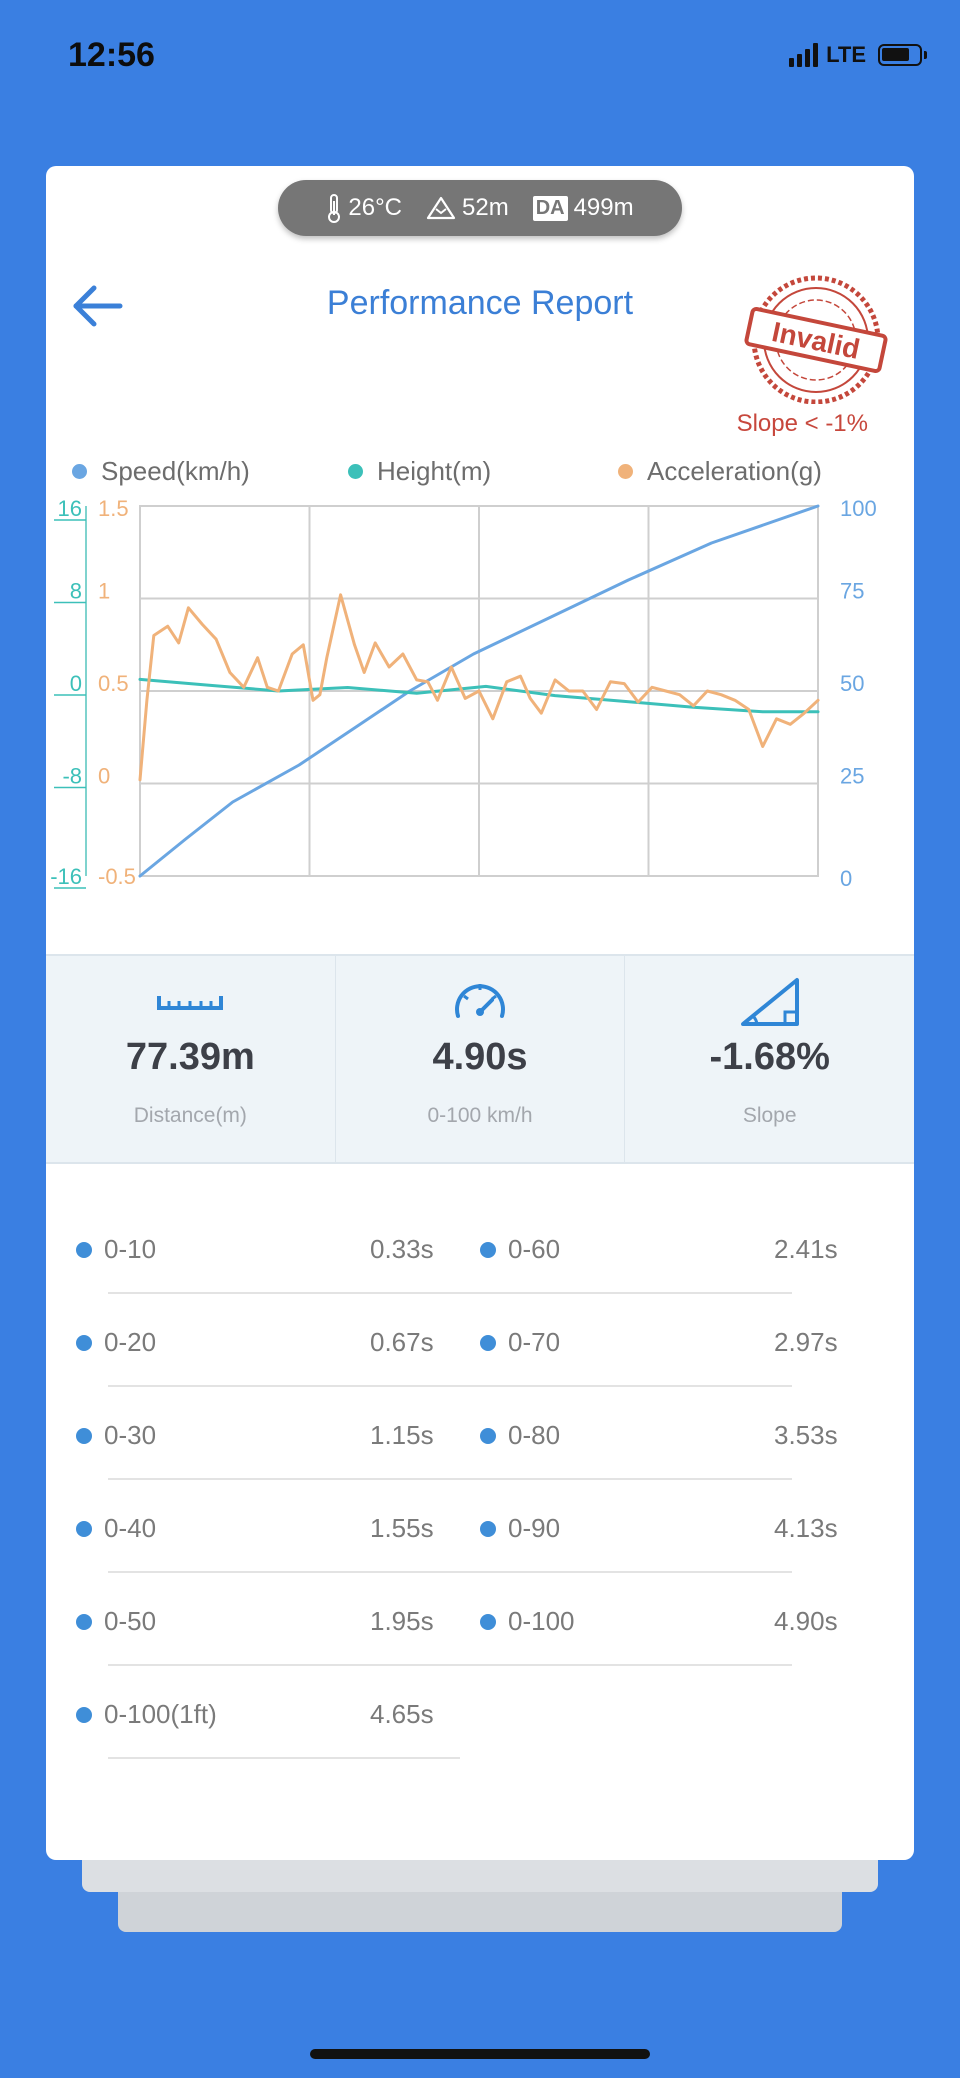  What do you see at coordinates (858, 508) in the screenshot?
I see `speed-tick-label: 100` at bounding box center [858, 508].